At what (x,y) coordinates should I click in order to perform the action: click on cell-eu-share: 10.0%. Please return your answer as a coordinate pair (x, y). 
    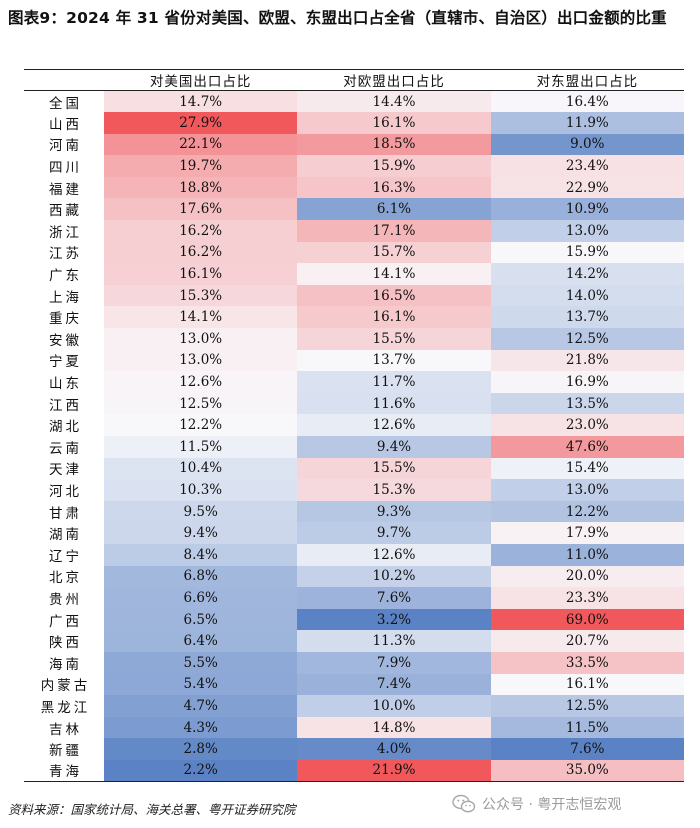
    Looking at the image, I should click on (394, 706).